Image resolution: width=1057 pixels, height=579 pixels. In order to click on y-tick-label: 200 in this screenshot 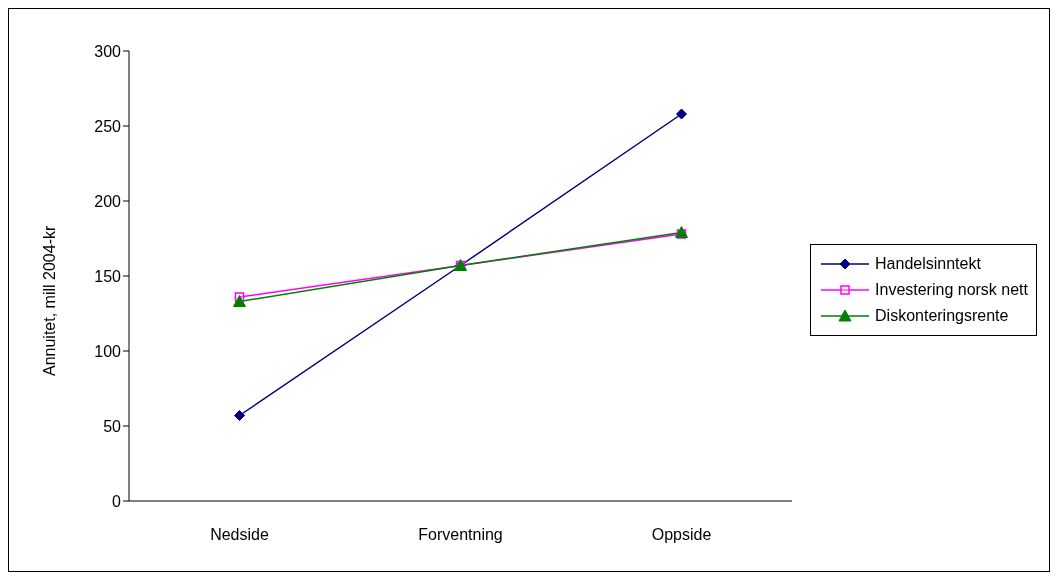, I will do `click(108, 201)`.